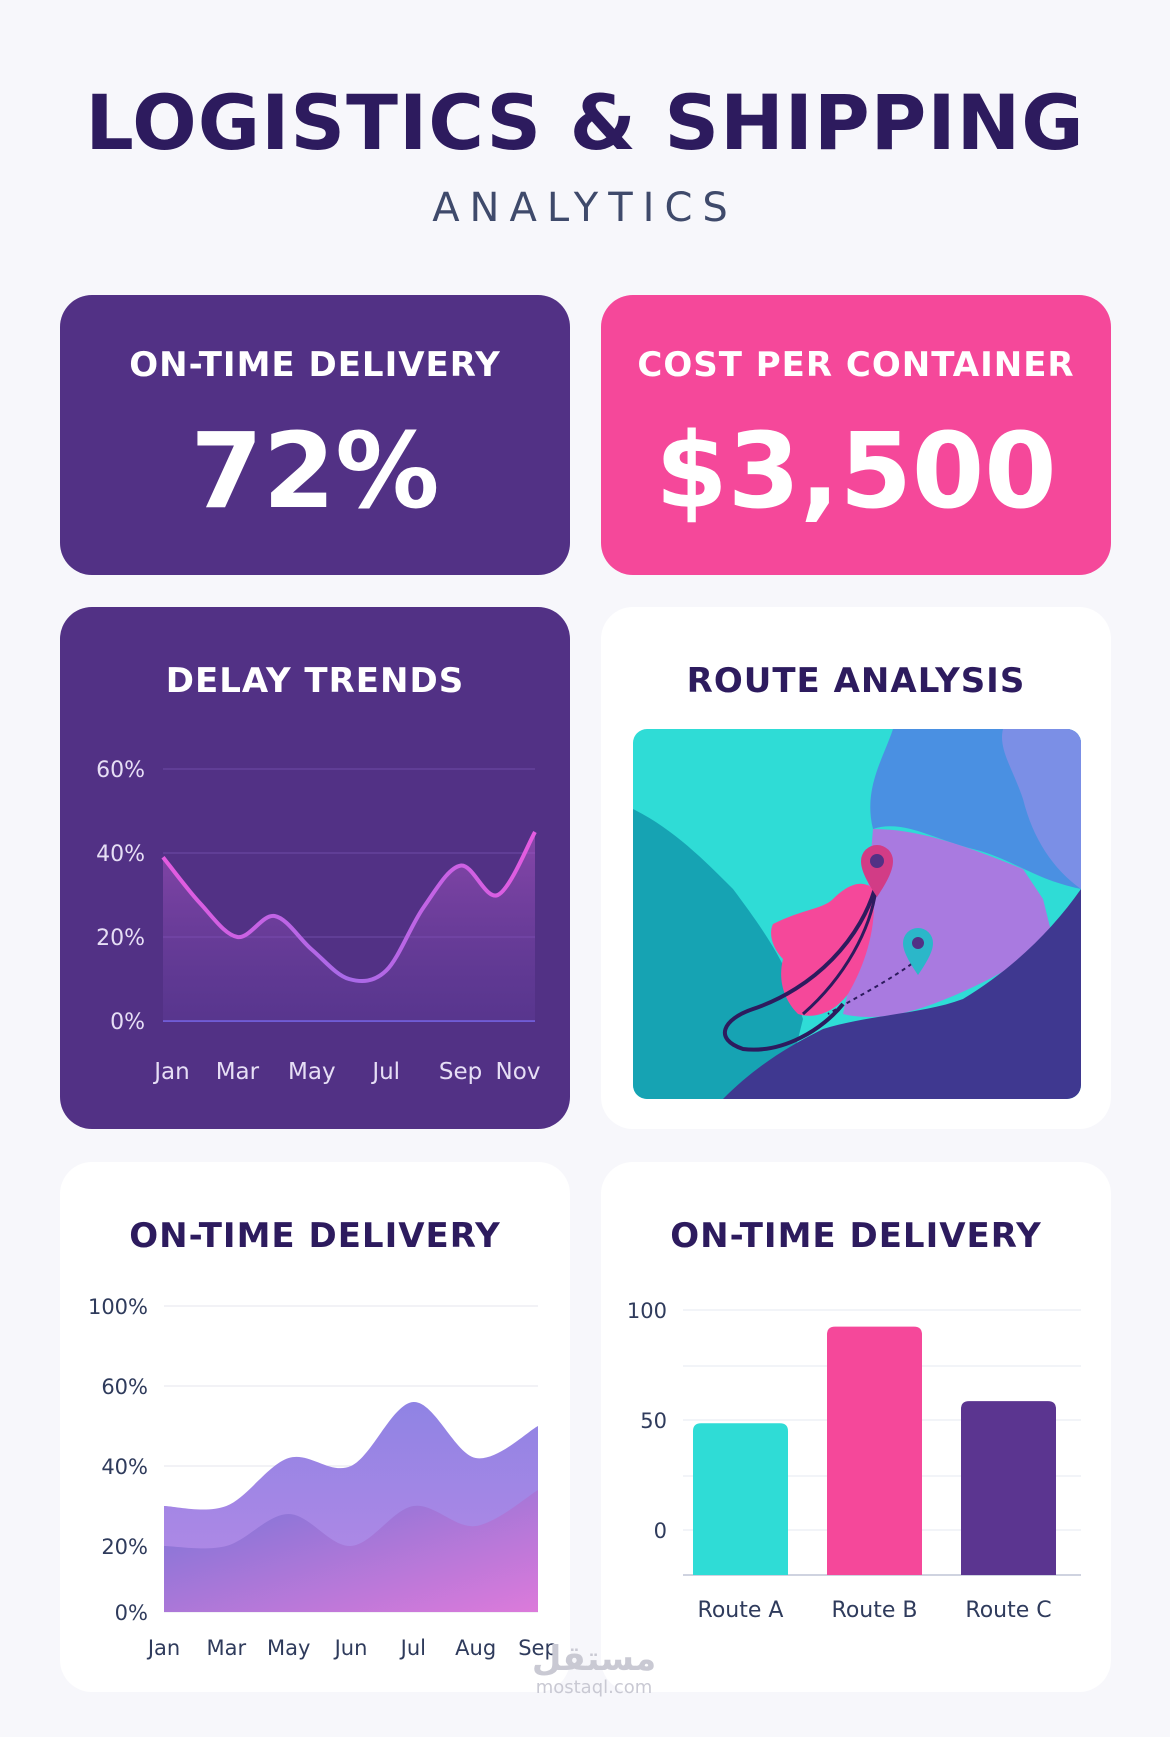  I want to click on route-analysis-card: ROUTE ANALYSIS, so click(856, 868).